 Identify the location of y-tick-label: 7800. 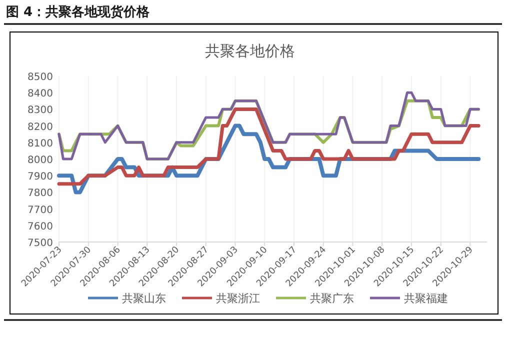
(40, 194).